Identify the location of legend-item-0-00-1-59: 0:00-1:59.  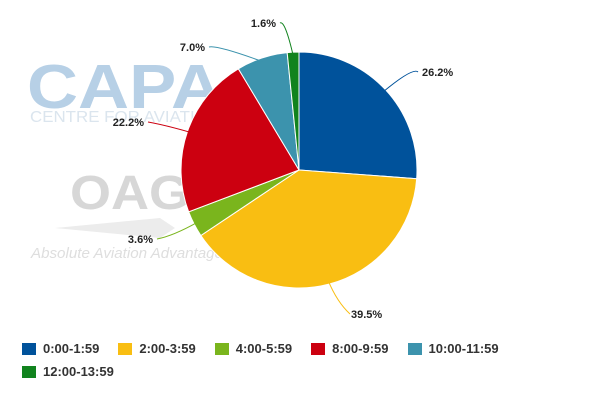
(60, 348).